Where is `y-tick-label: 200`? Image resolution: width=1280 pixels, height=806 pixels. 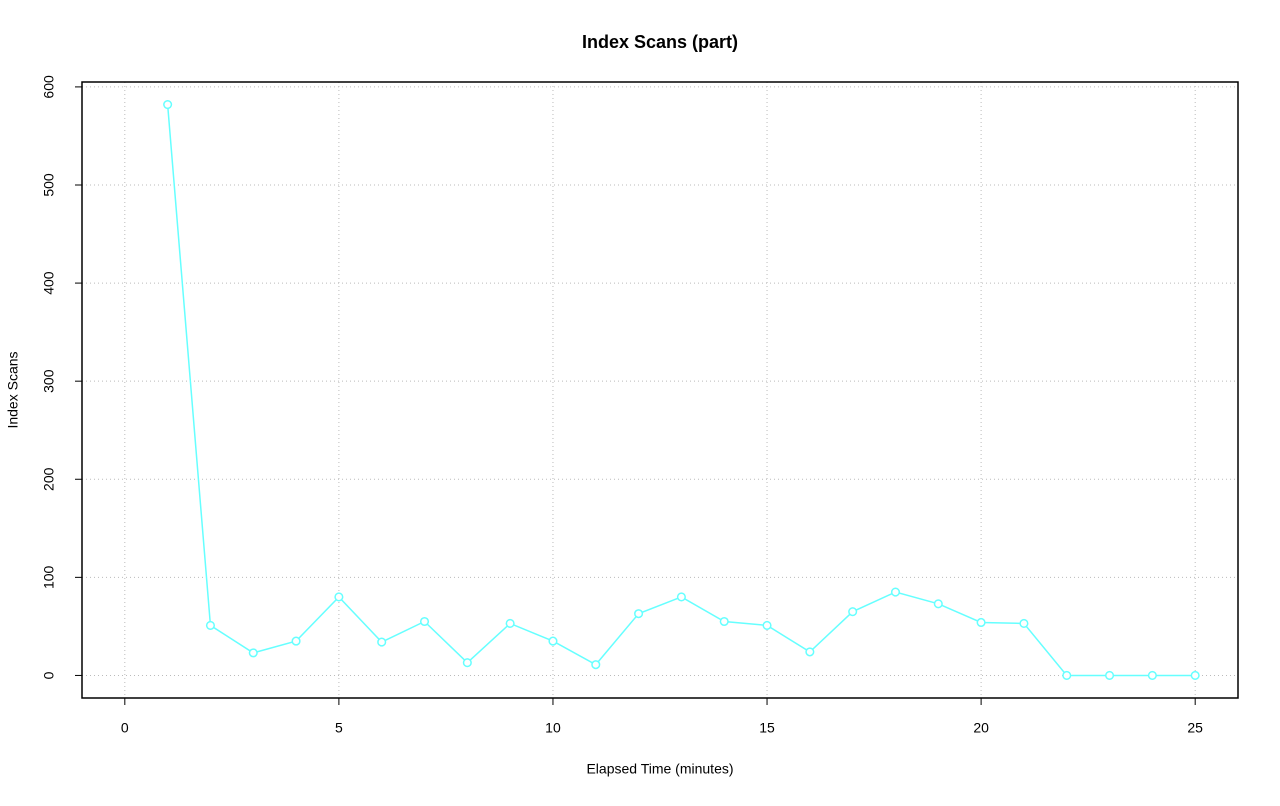 y-tick-label: 200 is located at coordinates (49, 479).